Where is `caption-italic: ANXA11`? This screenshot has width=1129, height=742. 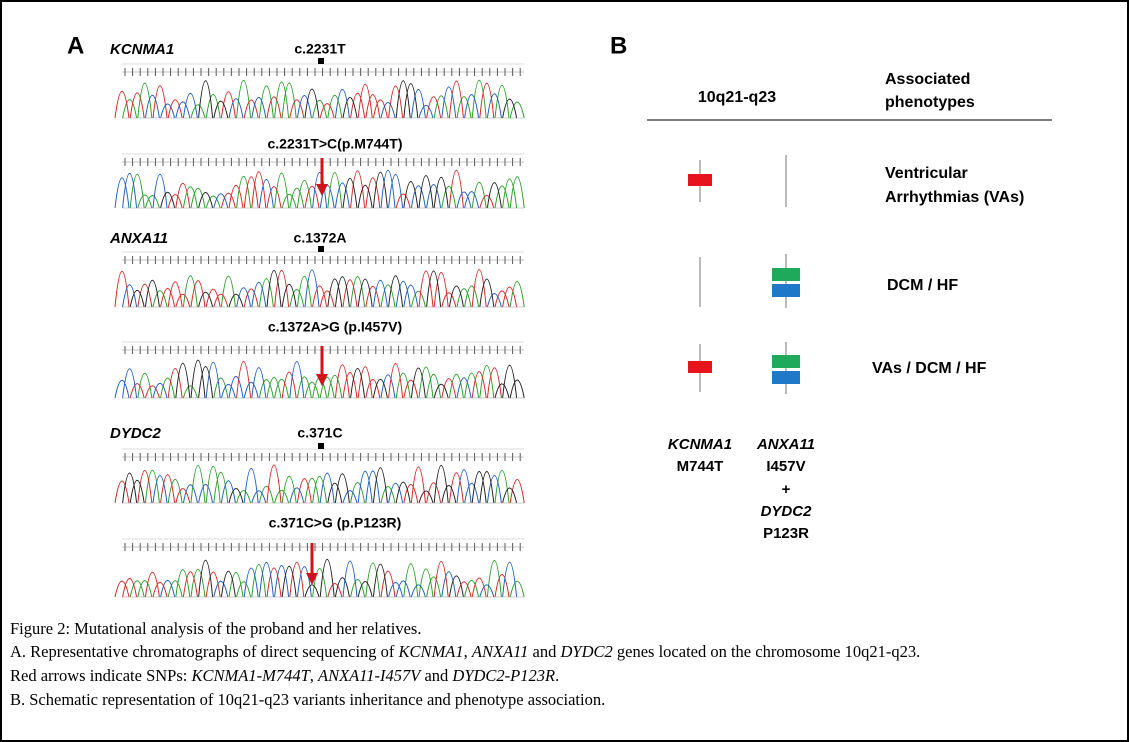
caption-italic: ANXA11 is located at coordinates (500, 651).